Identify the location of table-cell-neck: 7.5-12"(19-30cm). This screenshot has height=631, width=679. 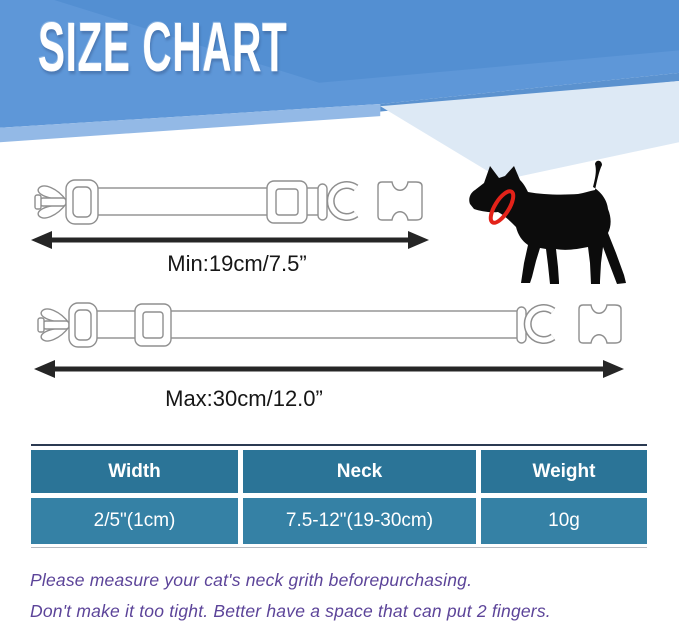
(359, 521).